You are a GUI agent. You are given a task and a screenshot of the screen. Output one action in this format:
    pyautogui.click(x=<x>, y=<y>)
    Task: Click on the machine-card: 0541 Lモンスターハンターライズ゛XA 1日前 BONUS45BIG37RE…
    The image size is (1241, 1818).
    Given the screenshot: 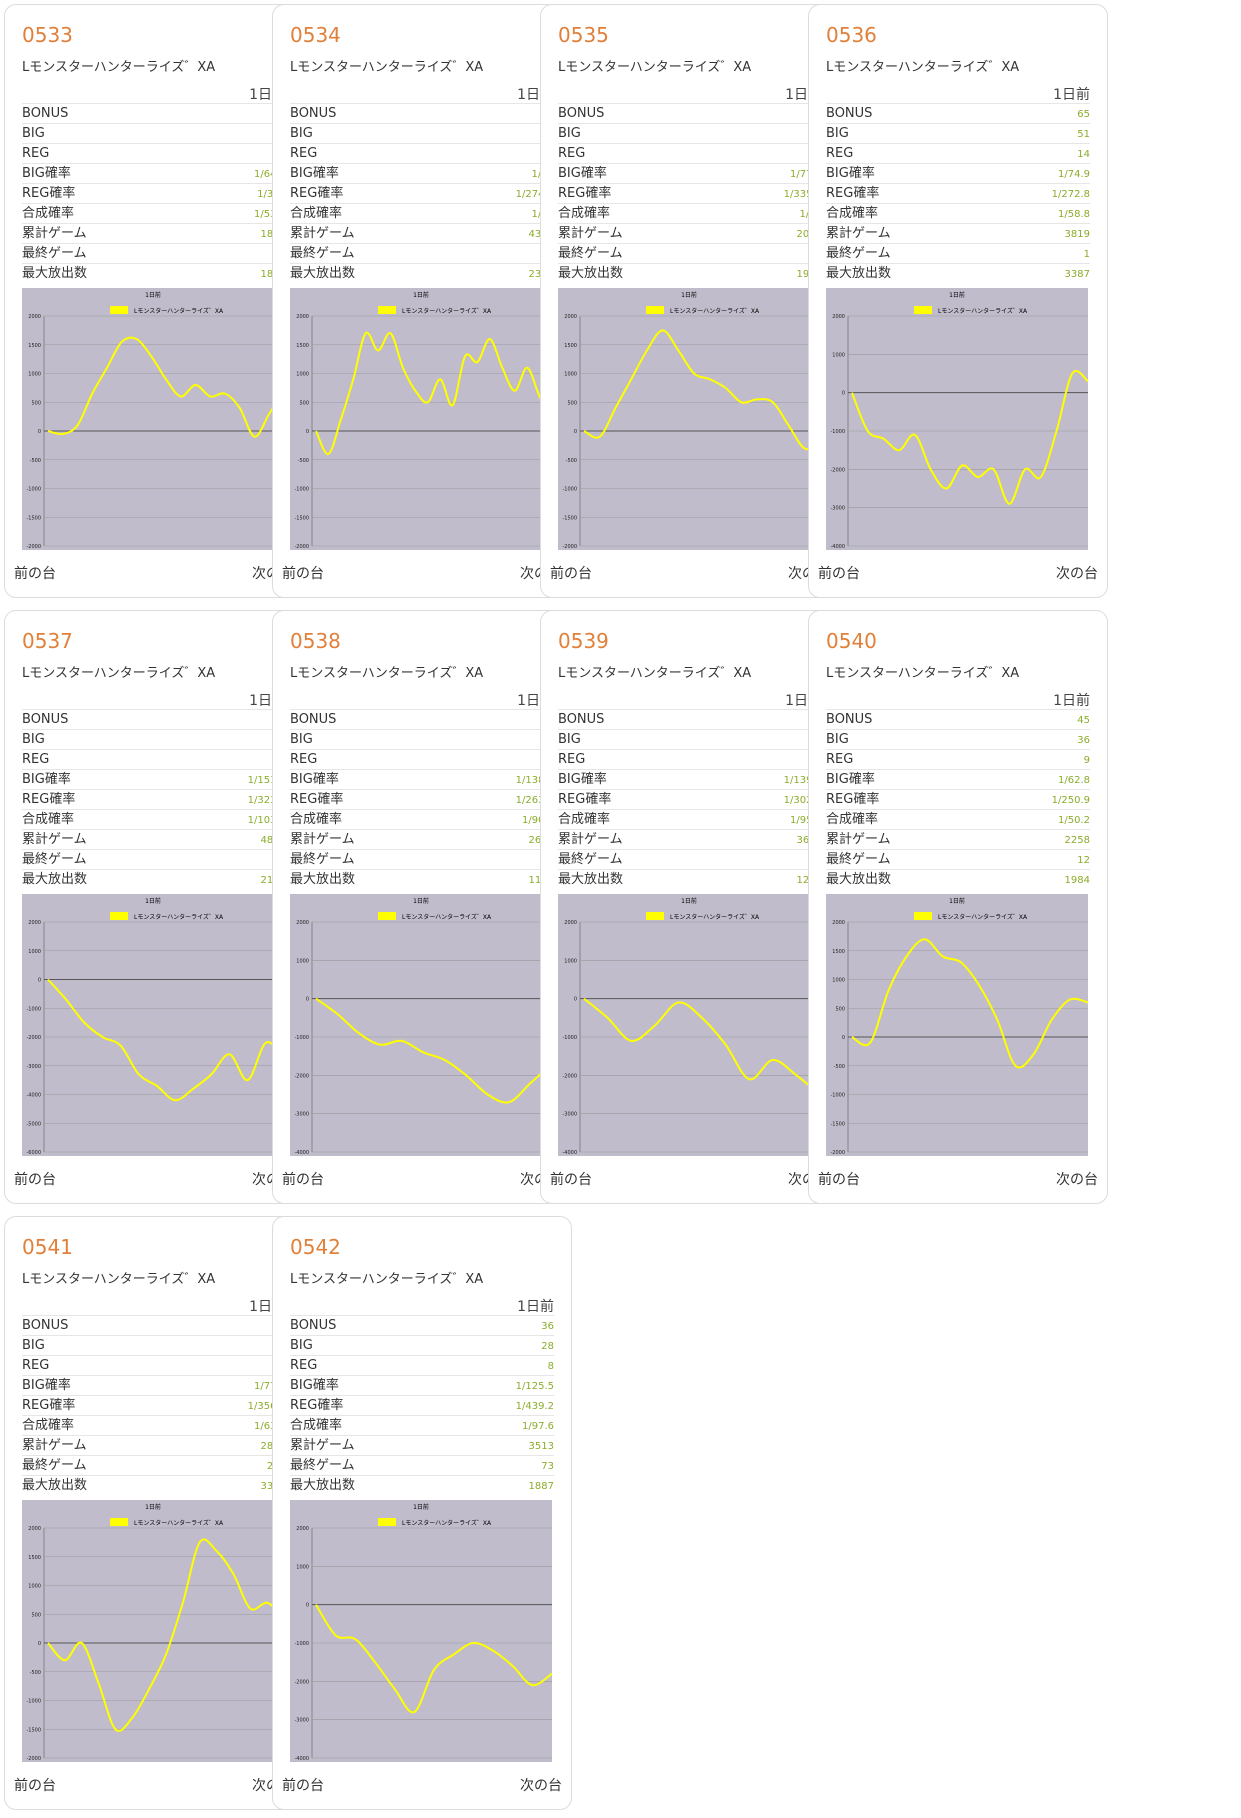 What is the action you would take?
    pyautogui.click(x=154, y=1513)
    